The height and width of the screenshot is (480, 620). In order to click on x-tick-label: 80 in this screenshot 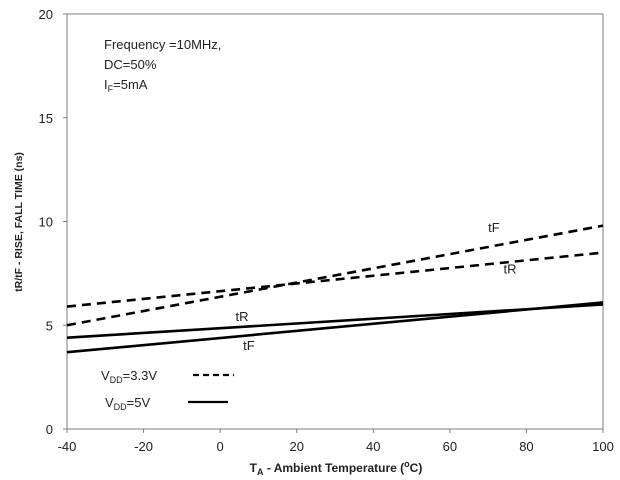, I will do `click(526, 446)`.